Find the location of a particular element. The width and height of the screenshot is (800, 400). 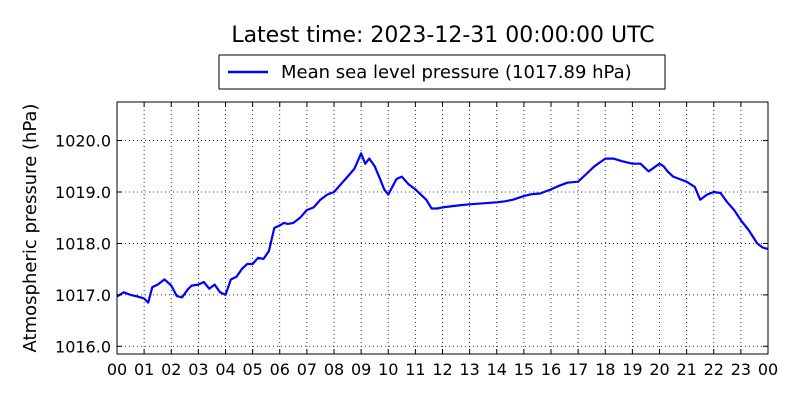

x-tick-label: 22 is located at coordinates (714, 369).